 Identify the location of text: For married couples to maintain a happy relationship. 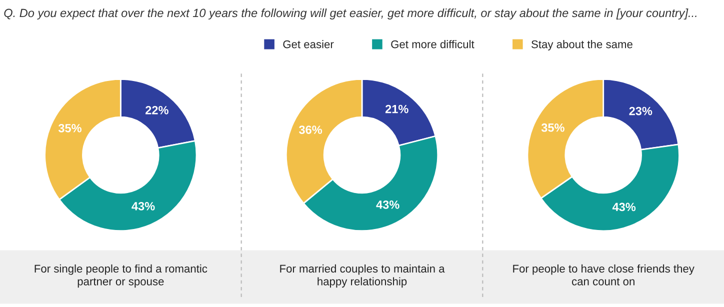
(362, 276).